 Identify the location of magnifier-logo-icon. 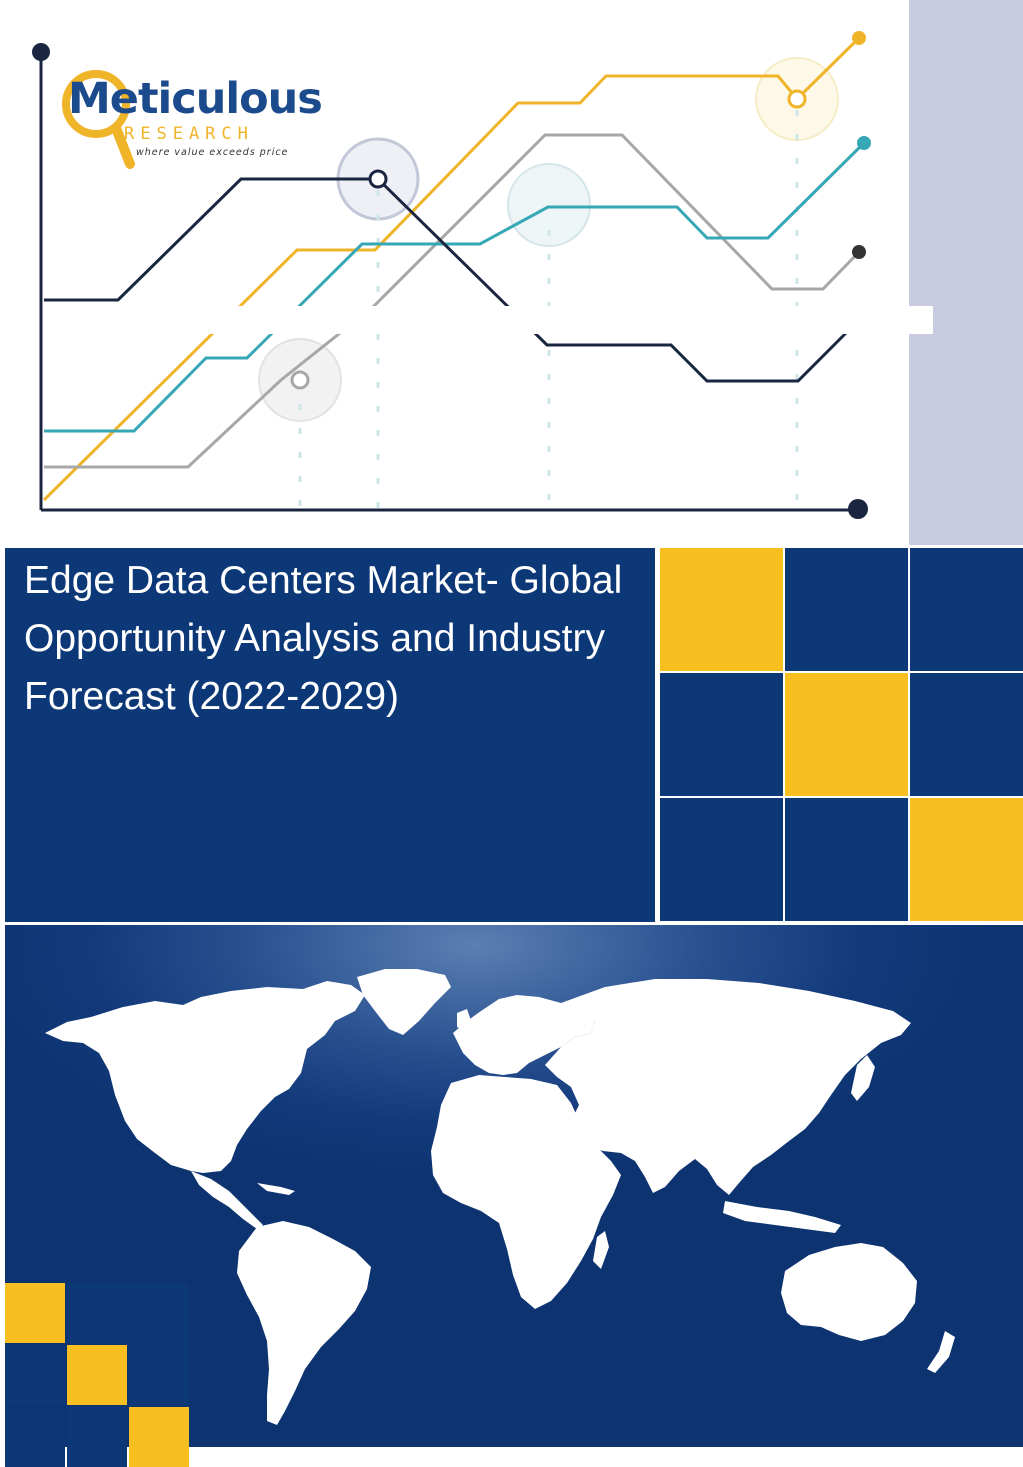
(98, 119).